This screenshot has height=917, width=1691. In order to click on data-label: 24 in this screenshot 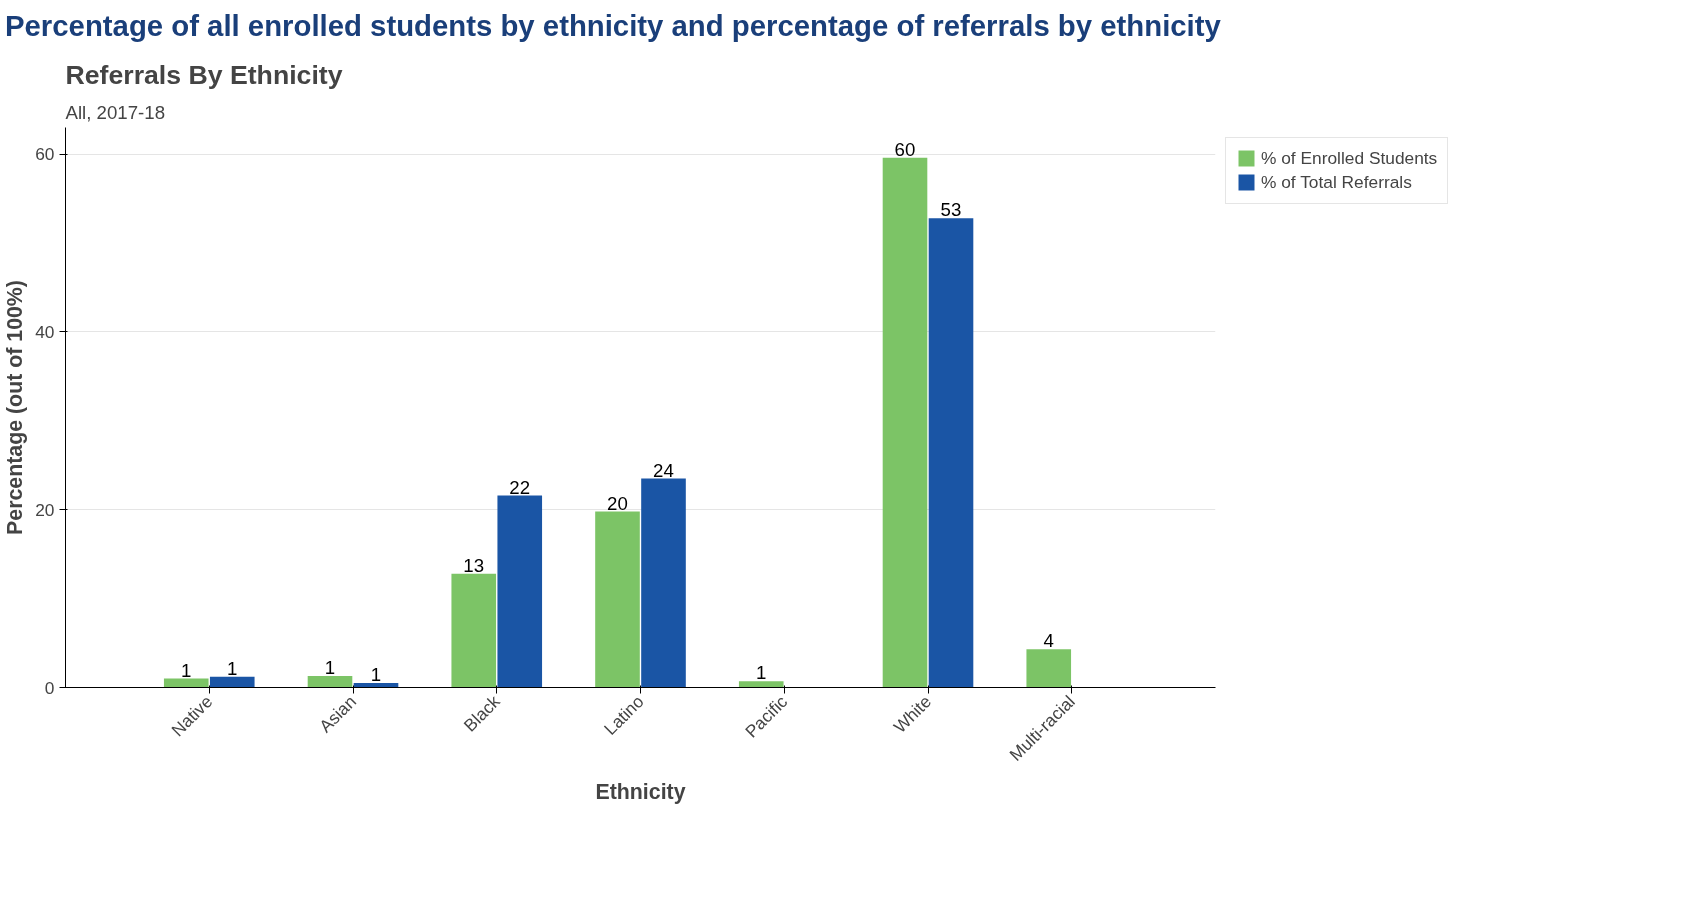, I will do `click(663, 470)`.